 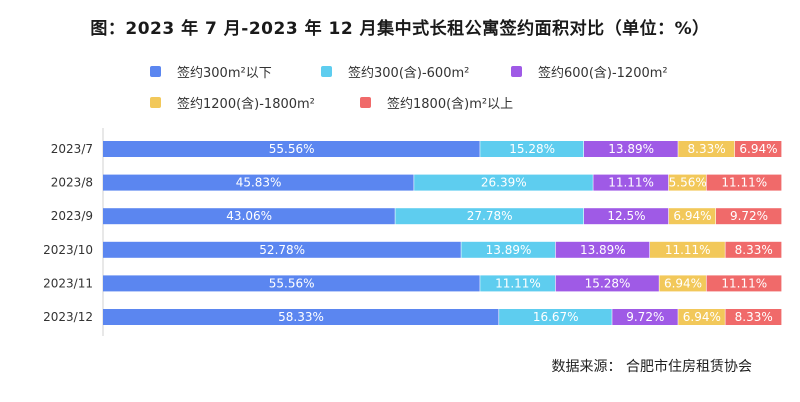 I want to click on legend-item: 签约600(含)-1200m², so click(x=589, y=71).